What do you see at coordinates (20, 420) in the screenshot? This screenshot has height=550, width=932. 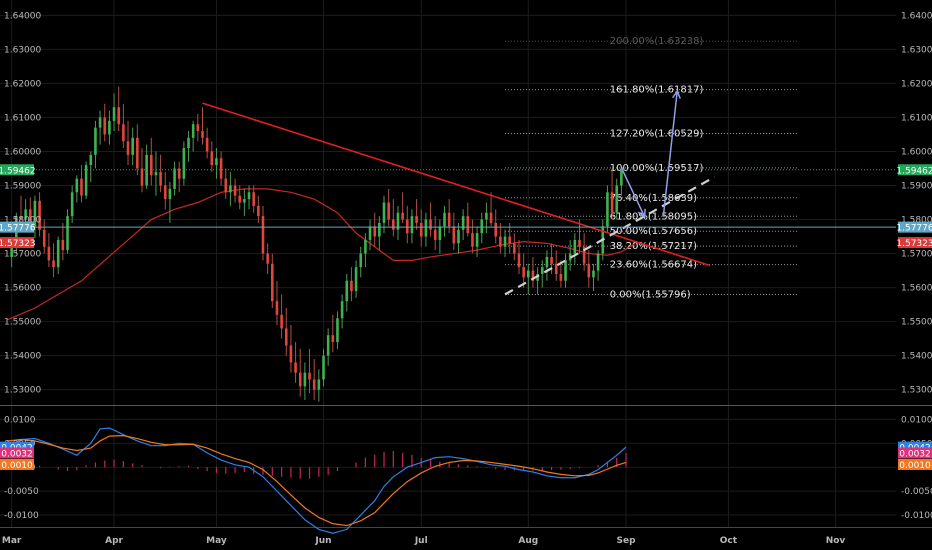 I see `indicator-tick-label-left: 0.0100` at bounding box center [20, 420].